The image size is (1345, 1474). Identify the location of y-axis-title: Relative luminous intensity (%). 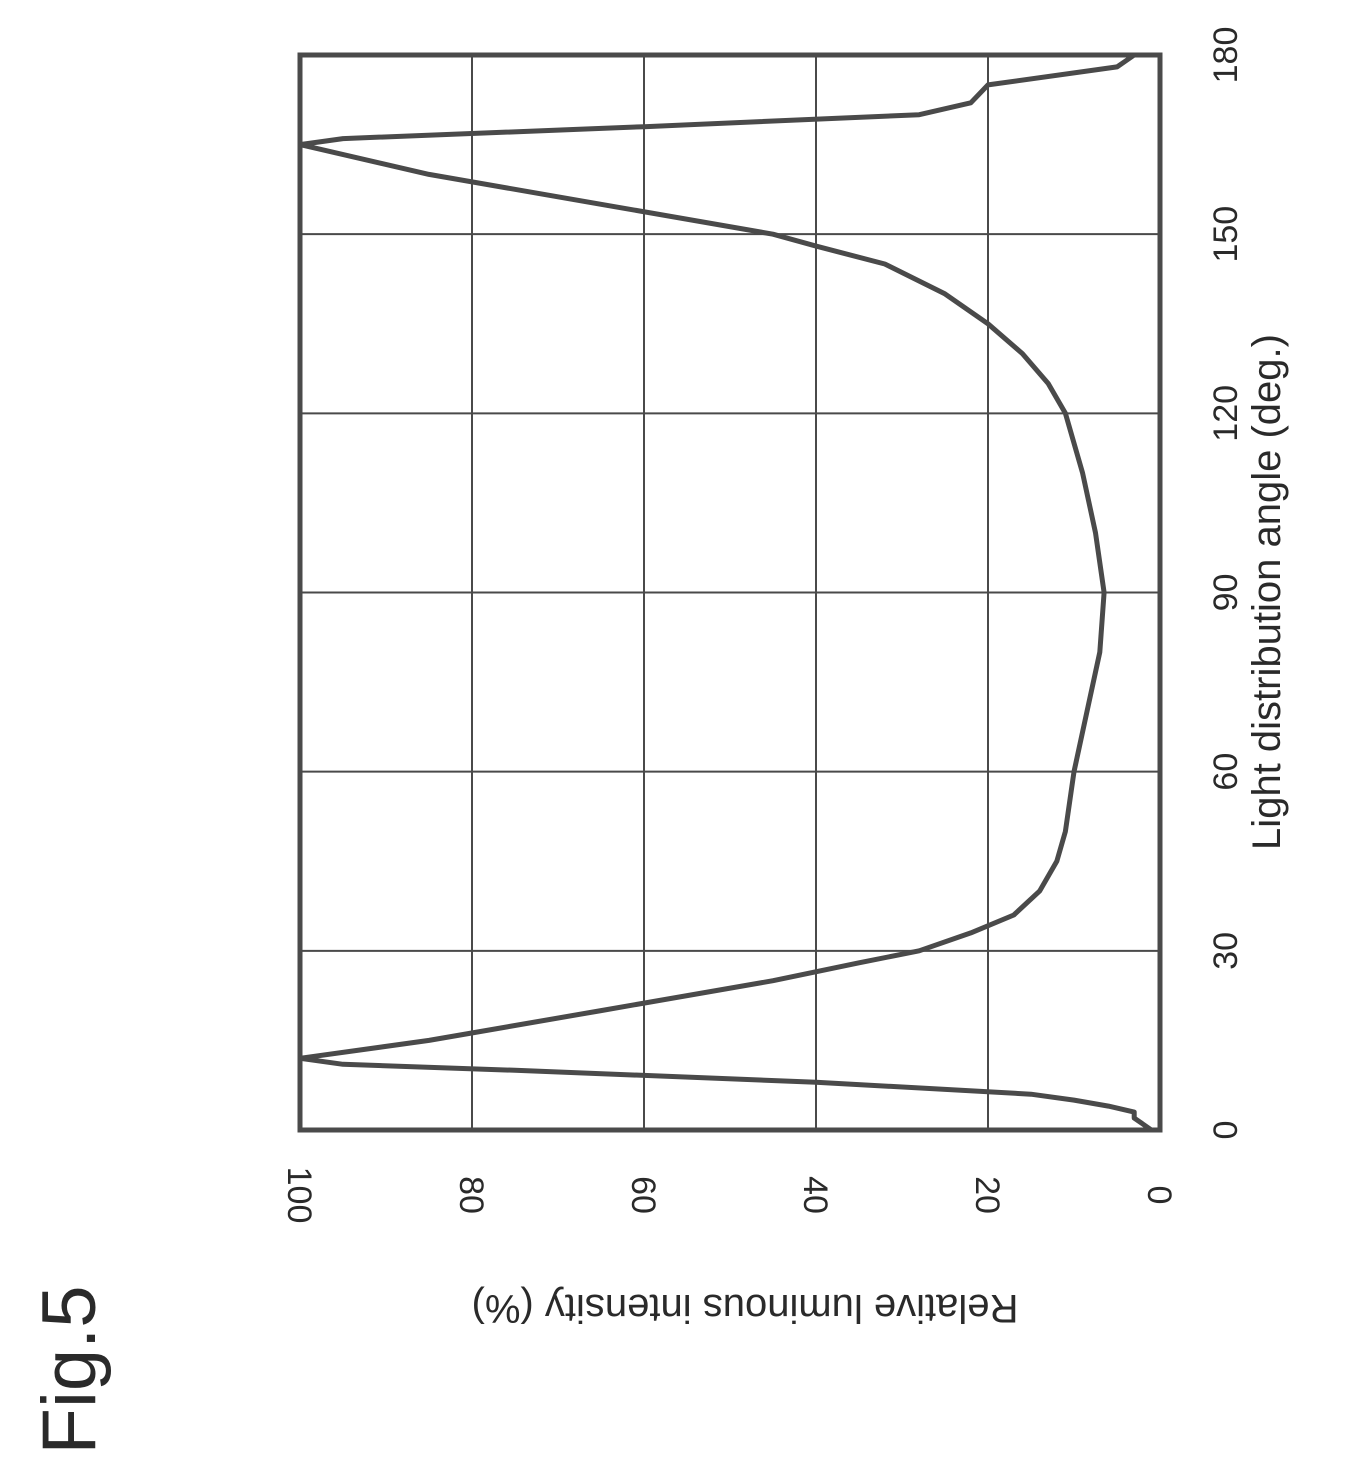
(745, 1308).